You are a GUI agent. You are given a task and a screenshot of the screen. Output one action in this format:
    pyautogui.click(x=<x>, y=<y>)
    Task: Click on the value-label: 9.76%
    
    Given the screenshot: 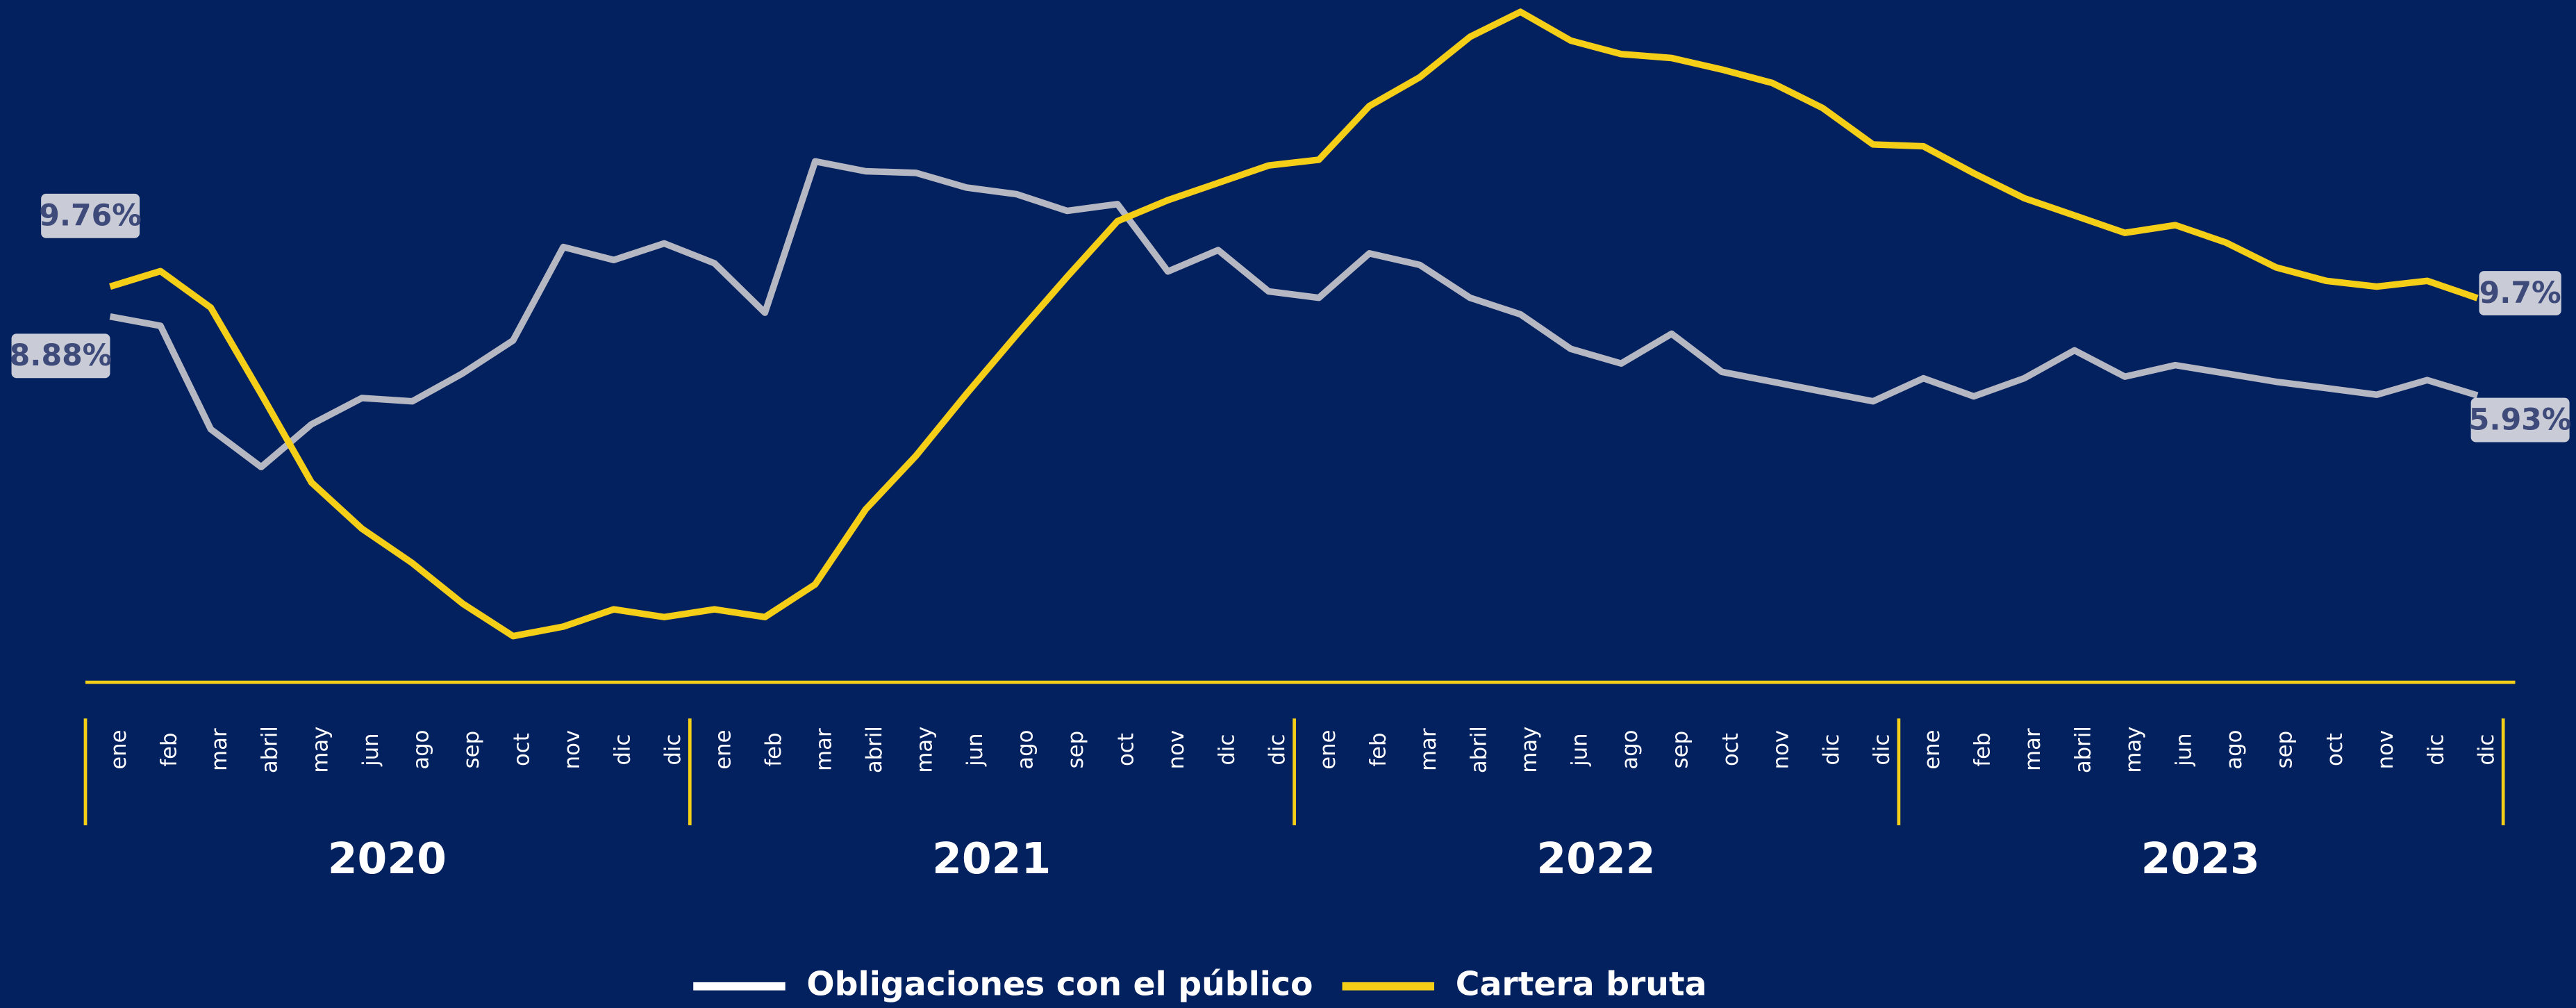 What is the action you would take?
    pyautogui.click(x=90, y=216)
    